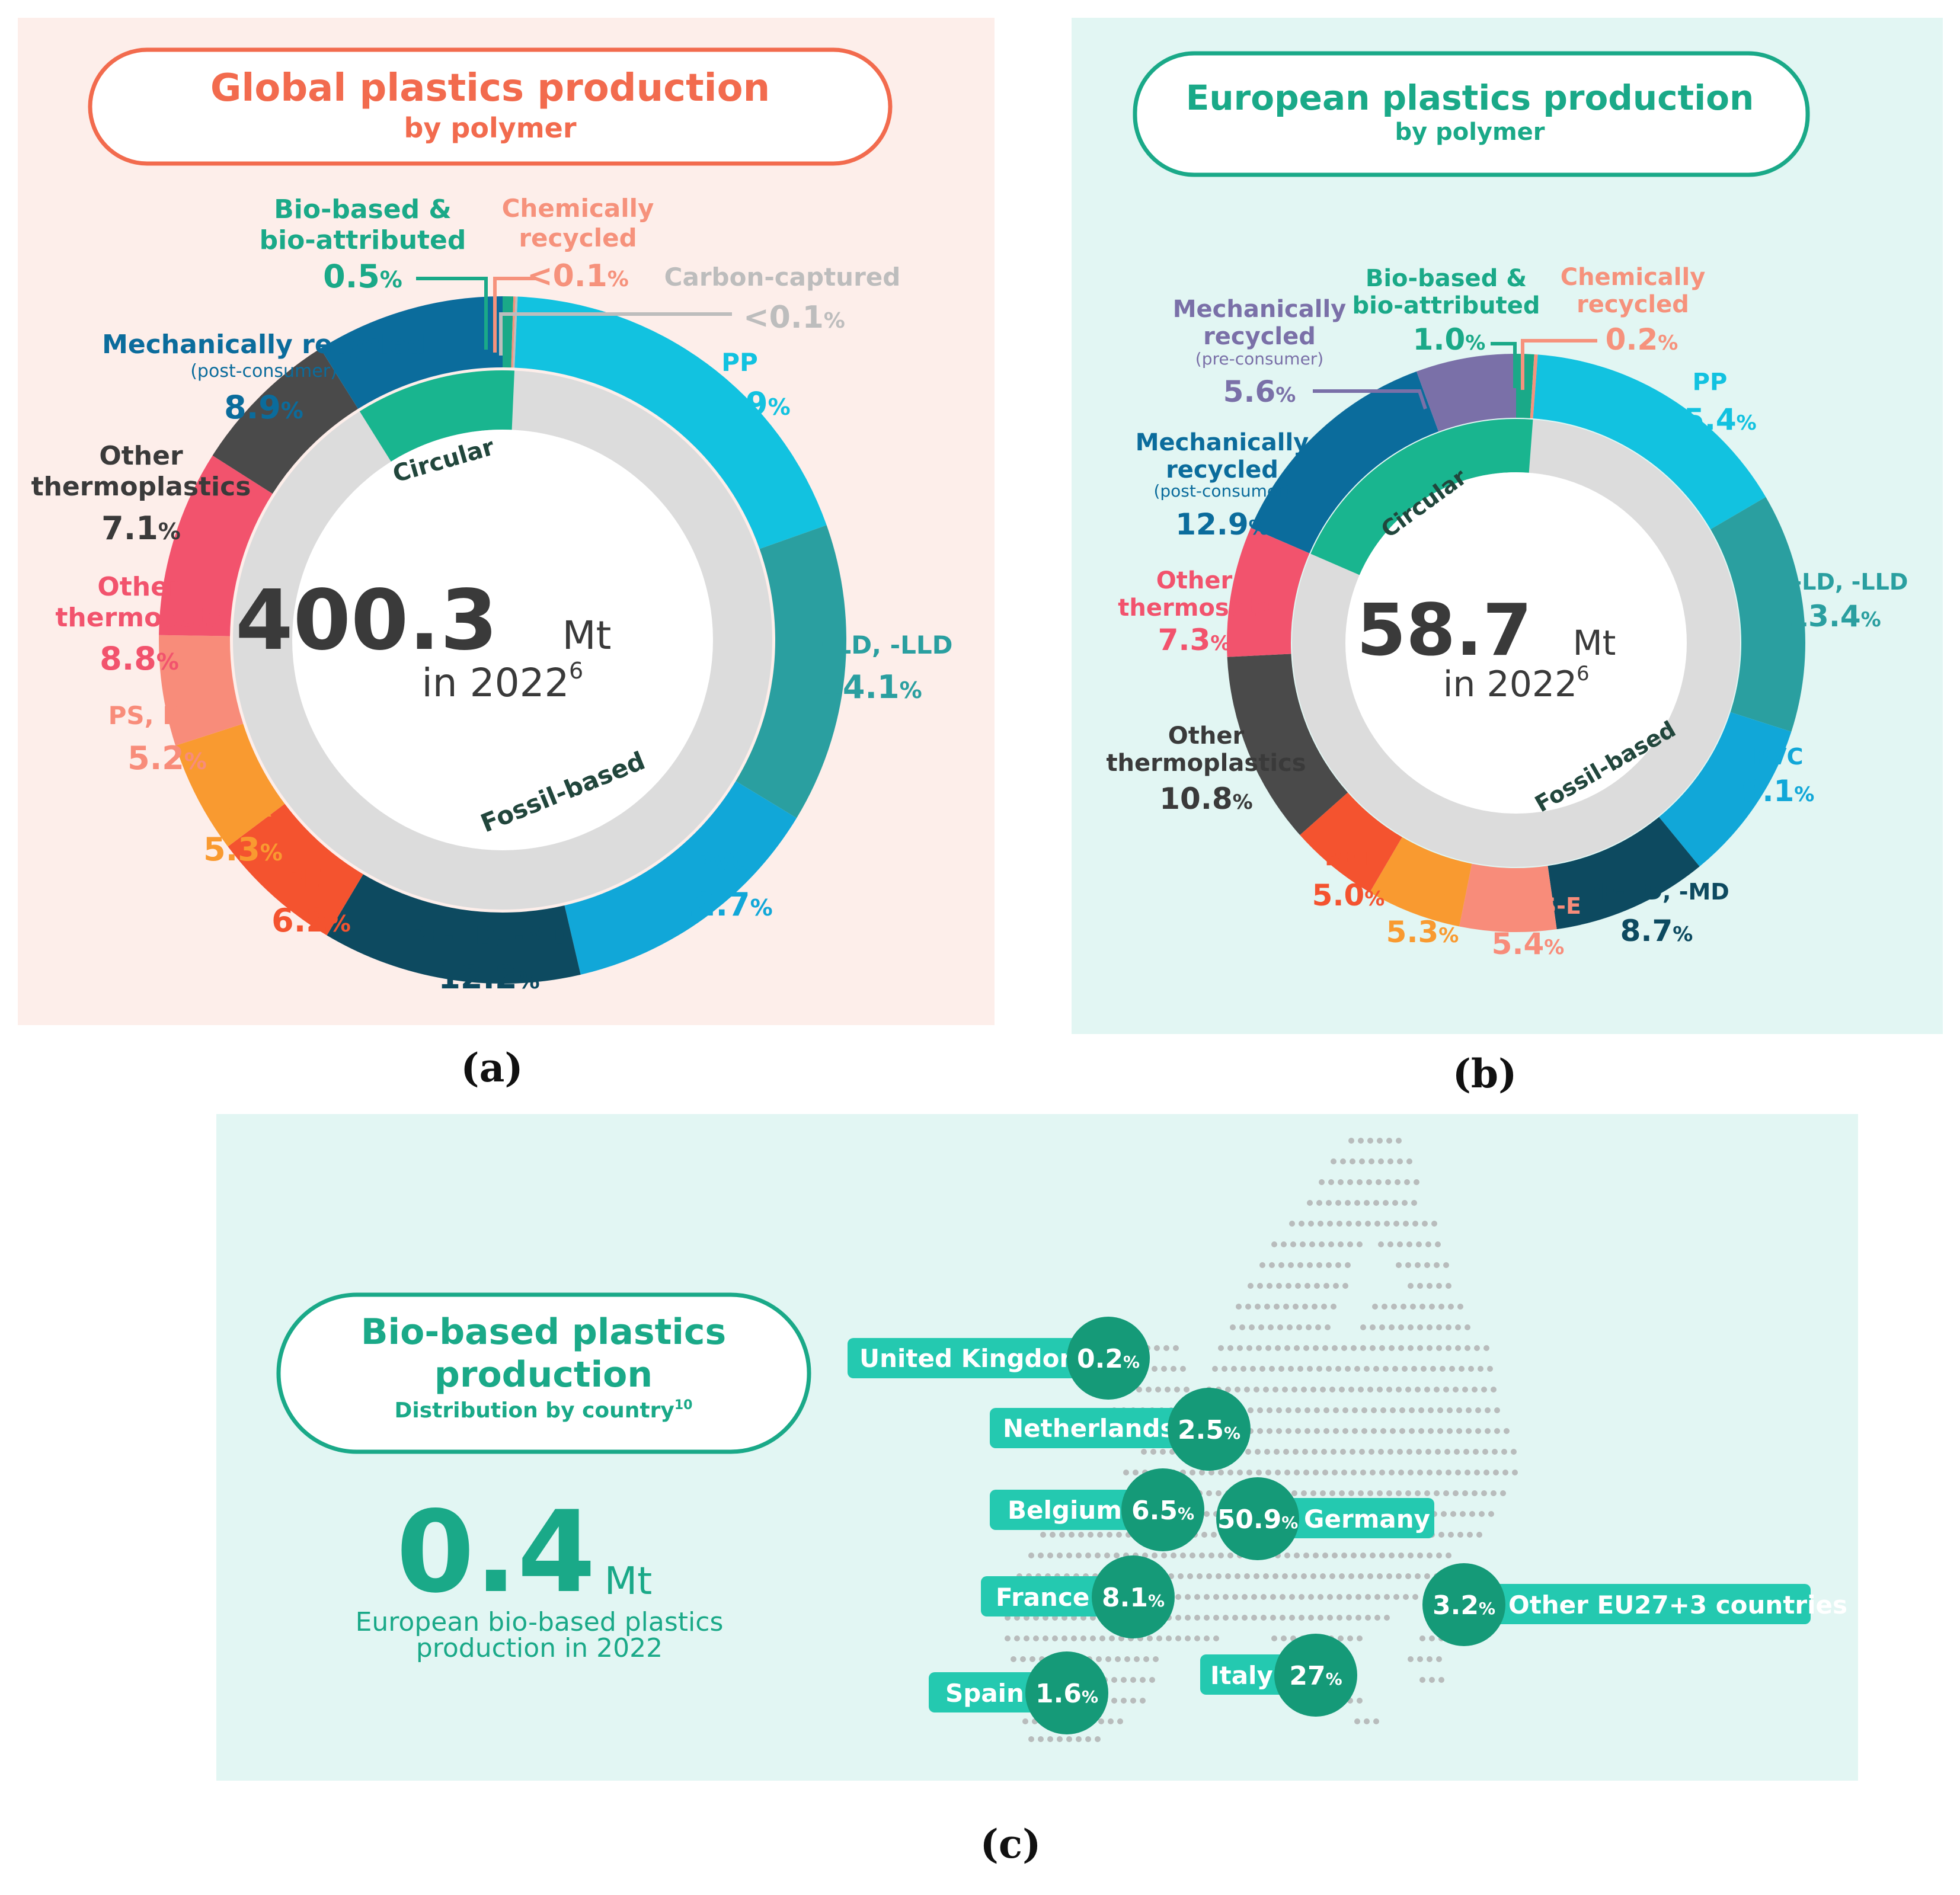 The width and height of the screenshot is (1960, 1895). What do you see at coordinates (1222, 456) in the screenshot?
I see `panel-b-label-mechpost: Mechanically recycled` at bounding box center [1222, 456].